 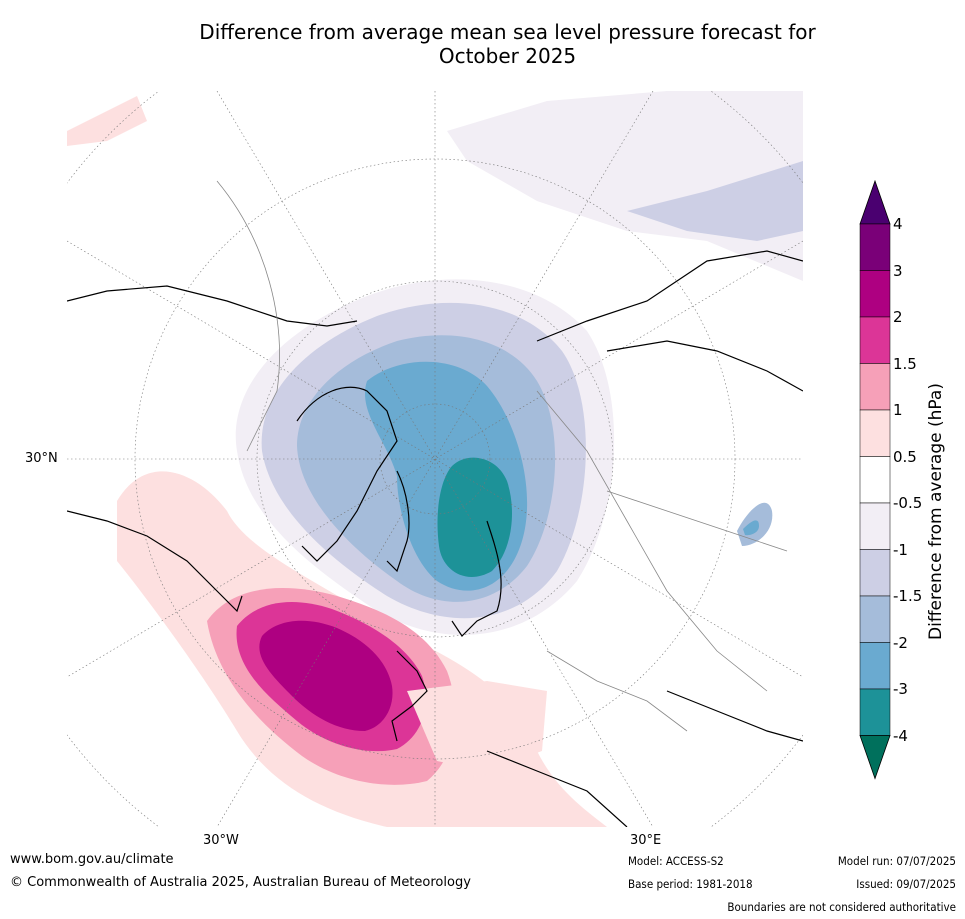 I want to click on footer-base-period: Base period: 1981-2018, so click(x=690, y=884).